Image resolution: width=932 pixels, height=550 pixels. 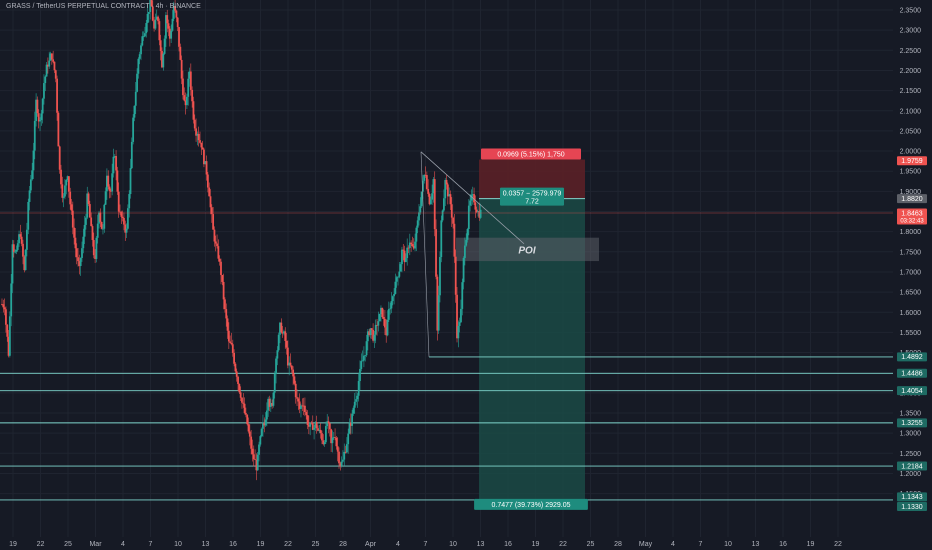 What do you see at coordinates (911, 71) in the screenshot?
I see `price-tick-label: 2.2000` at bounding box center [911, 71].